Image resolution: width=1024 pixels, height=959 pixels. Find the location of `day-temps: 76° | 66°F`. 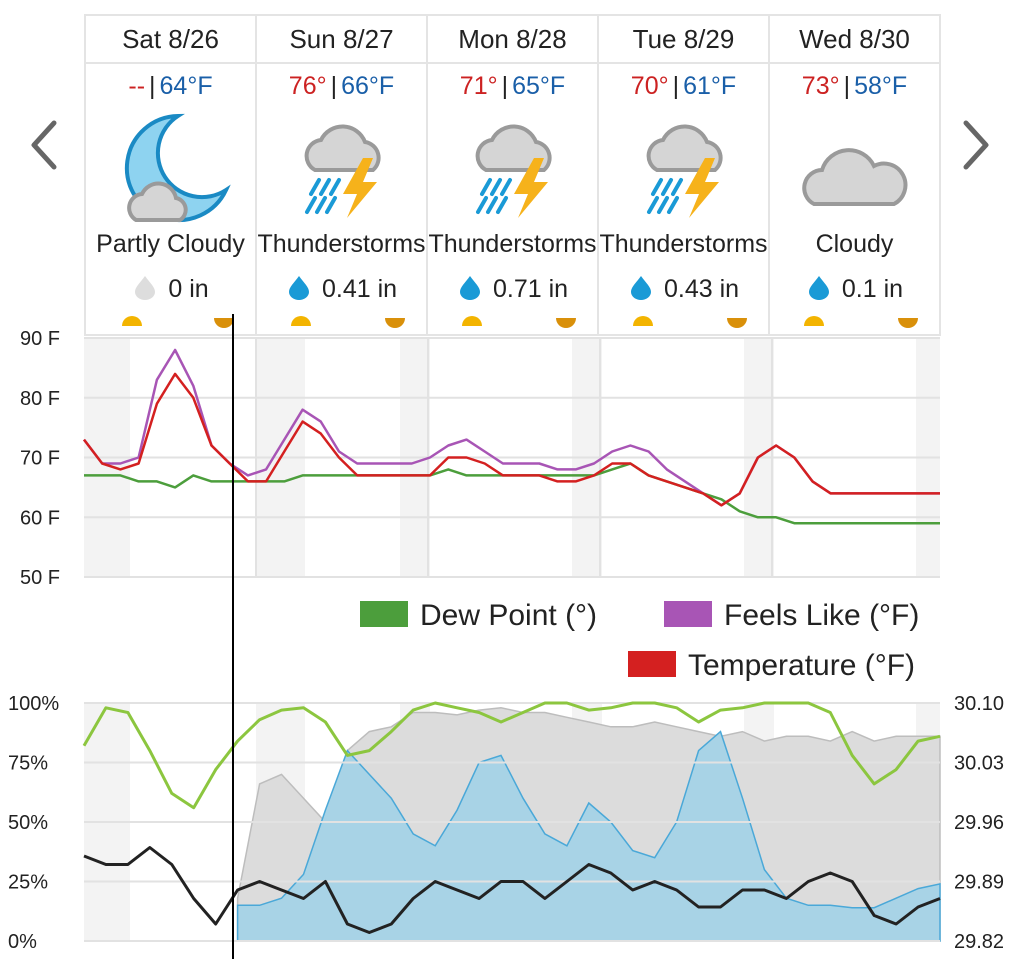

day-temps: 76° | 66°F is located at coordinates (341, 88).